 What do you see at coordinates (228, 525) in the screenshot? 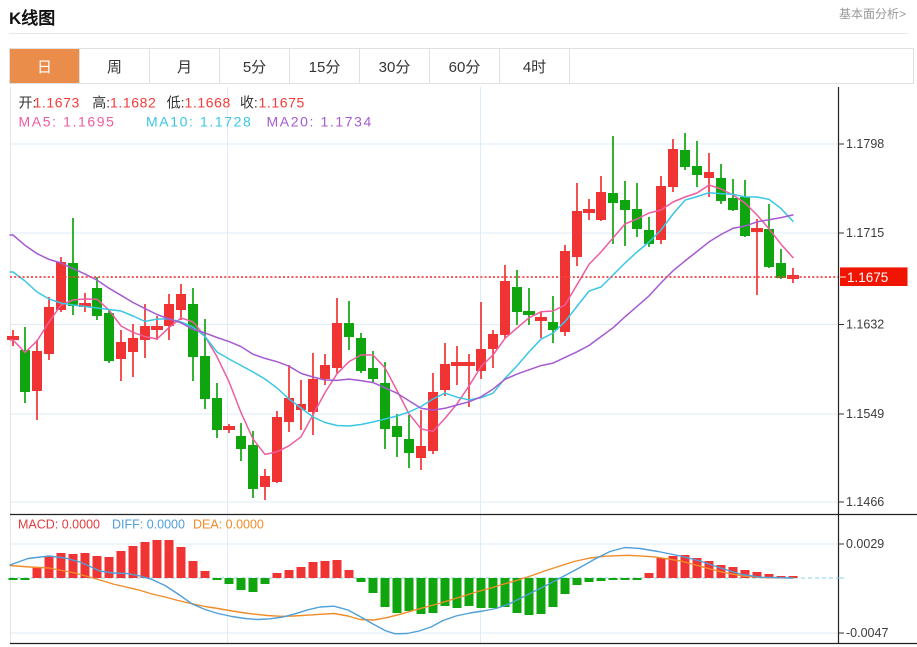
I see `svg-text: DEA: 0.0000` at bounding box center [228, 525].